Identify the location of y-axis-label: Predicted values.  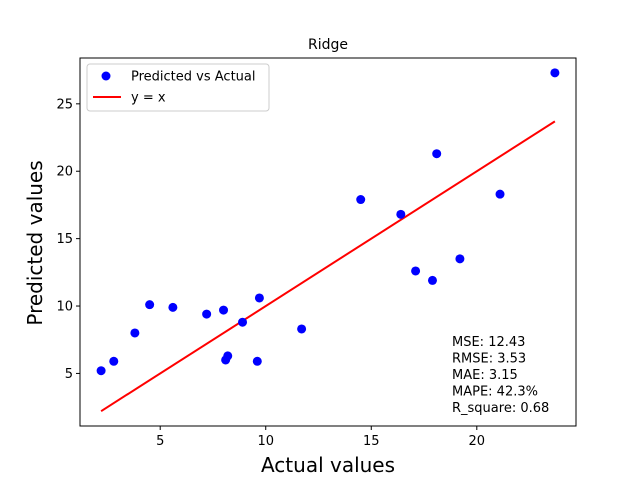
(35, 242).